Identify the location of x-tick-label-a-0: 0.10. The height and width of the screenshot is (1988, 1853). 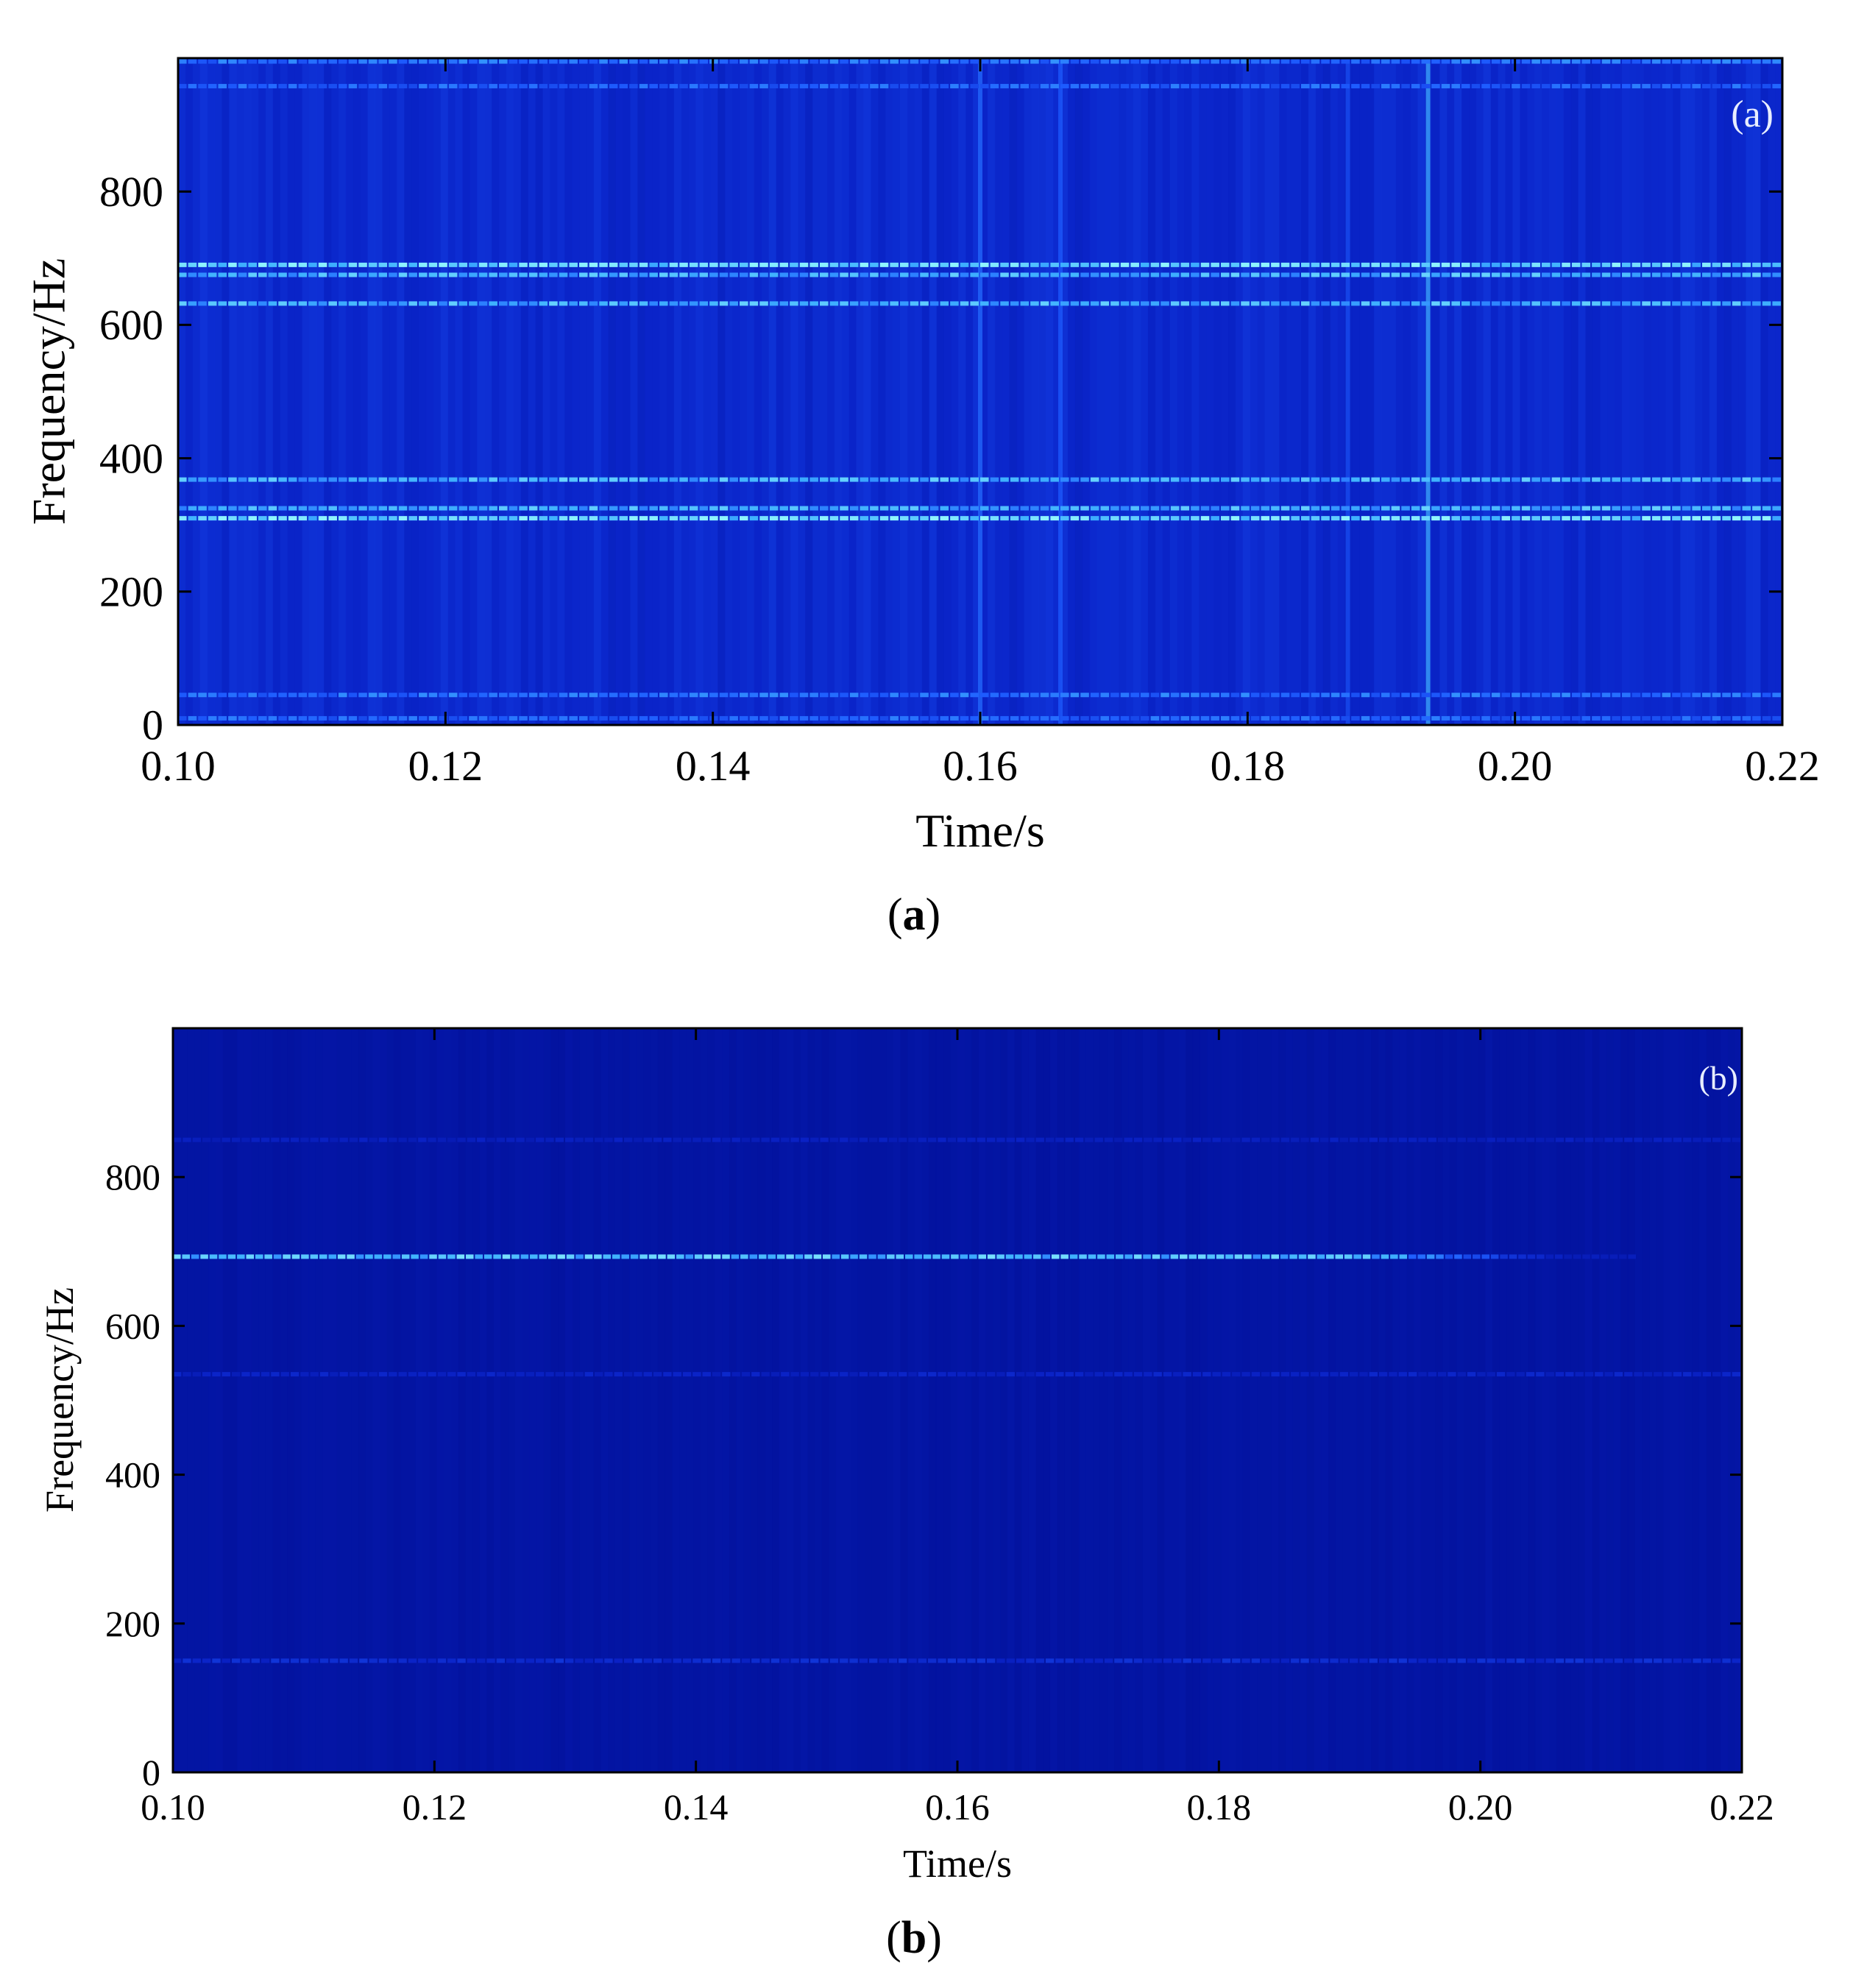
(178, 766).